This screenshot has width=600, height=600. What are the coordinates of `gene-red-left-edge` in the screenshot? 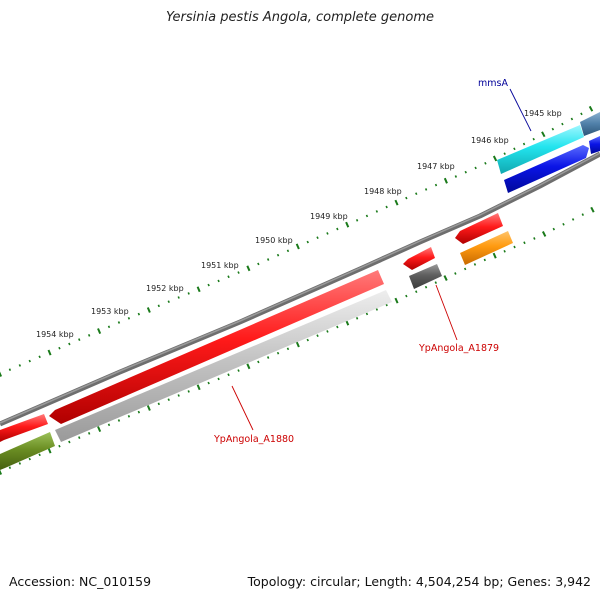 It's located at (24, 428).